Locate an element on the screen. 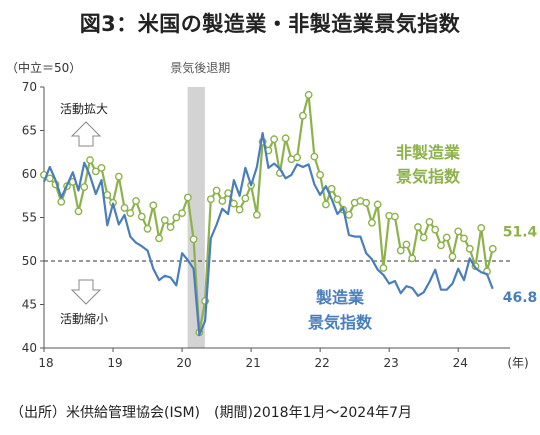 This screenshot has height=435, width=540. x-tick-label: 18 is located at coordinates (45, 363).